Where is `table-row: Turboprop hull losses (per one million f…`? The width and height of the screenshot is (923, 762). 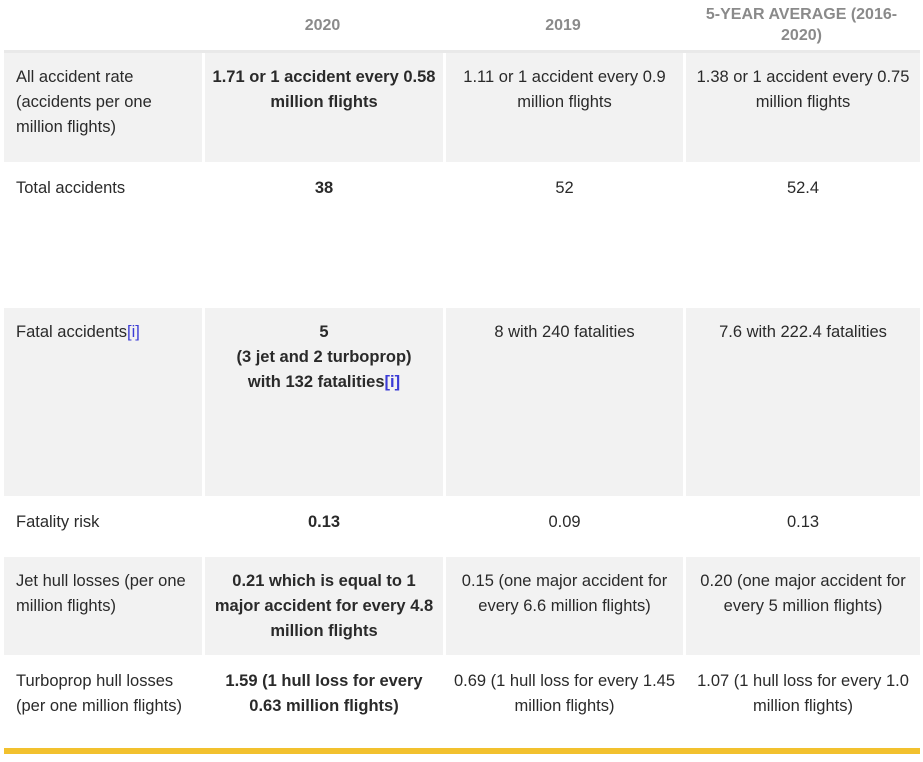
table-row: Turboprop hull losses (per one million f… is located at coordinates (462, 709).